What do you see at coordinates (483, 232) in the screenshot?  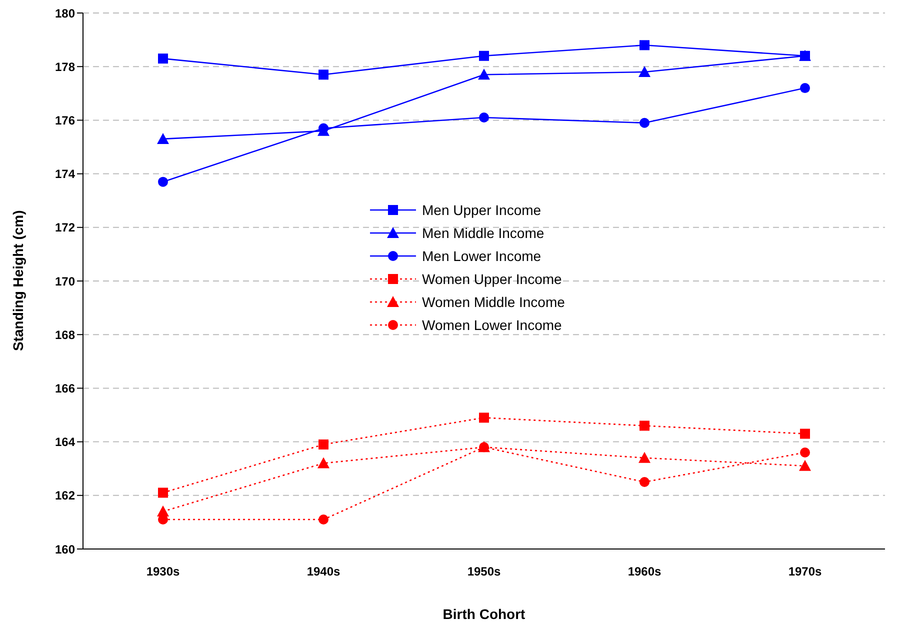 I see `legend-label: Men Middle Income` at bounding box center [483, 232].